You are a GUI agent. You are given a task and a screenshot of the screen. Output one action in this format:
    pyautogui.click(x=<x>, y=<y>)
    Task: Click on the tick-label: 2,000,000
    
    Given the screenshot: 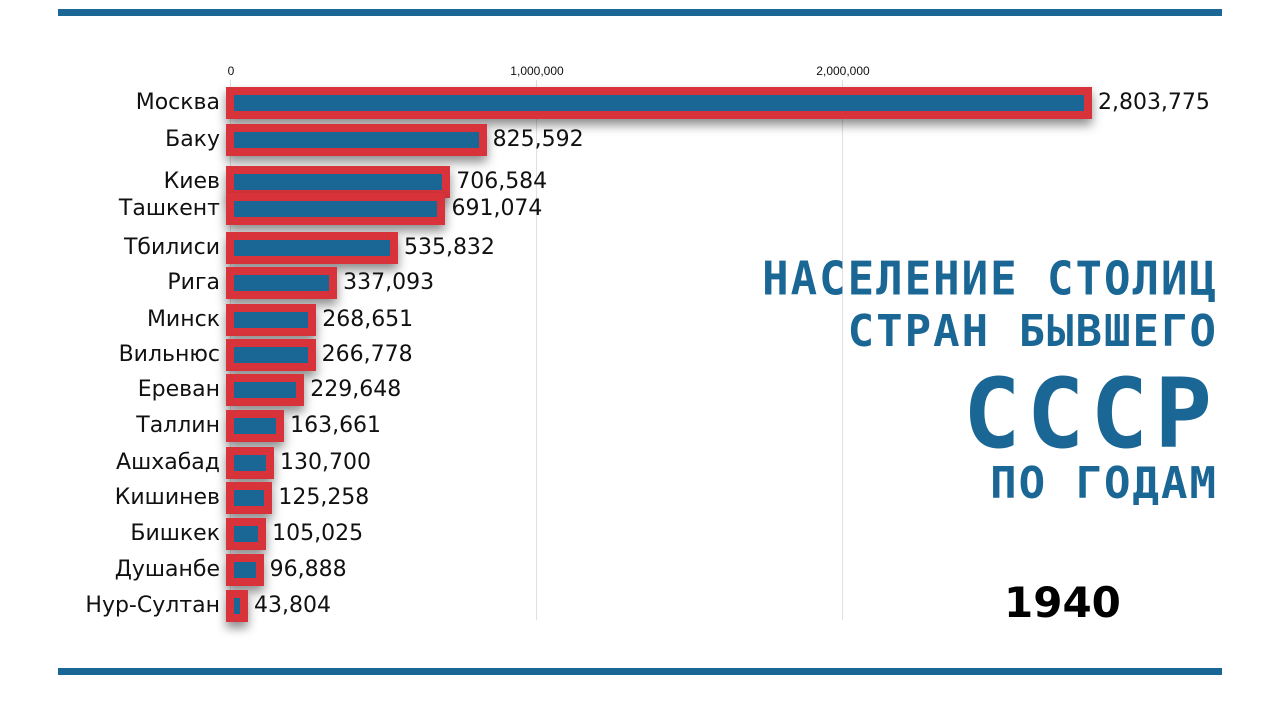 What is the action you would take?
    pyautogui.click(x=843, y=71)
    